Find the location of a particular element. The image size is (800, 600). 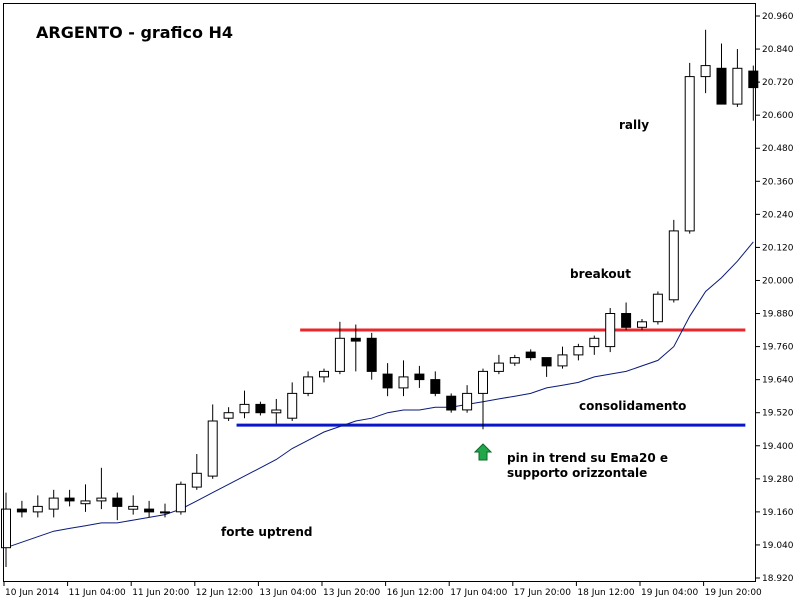

y-tick-label: 19.520 is located at coordinates (778, 414).